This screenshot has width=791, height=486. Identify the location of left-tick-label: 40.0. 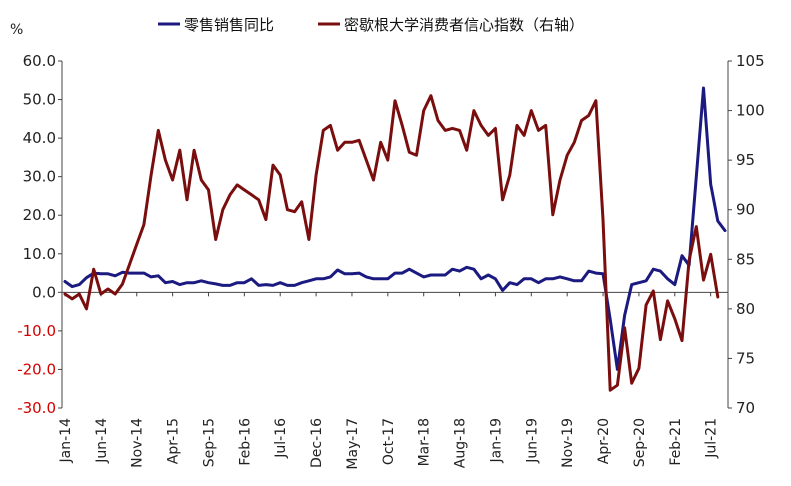
(39, 138).